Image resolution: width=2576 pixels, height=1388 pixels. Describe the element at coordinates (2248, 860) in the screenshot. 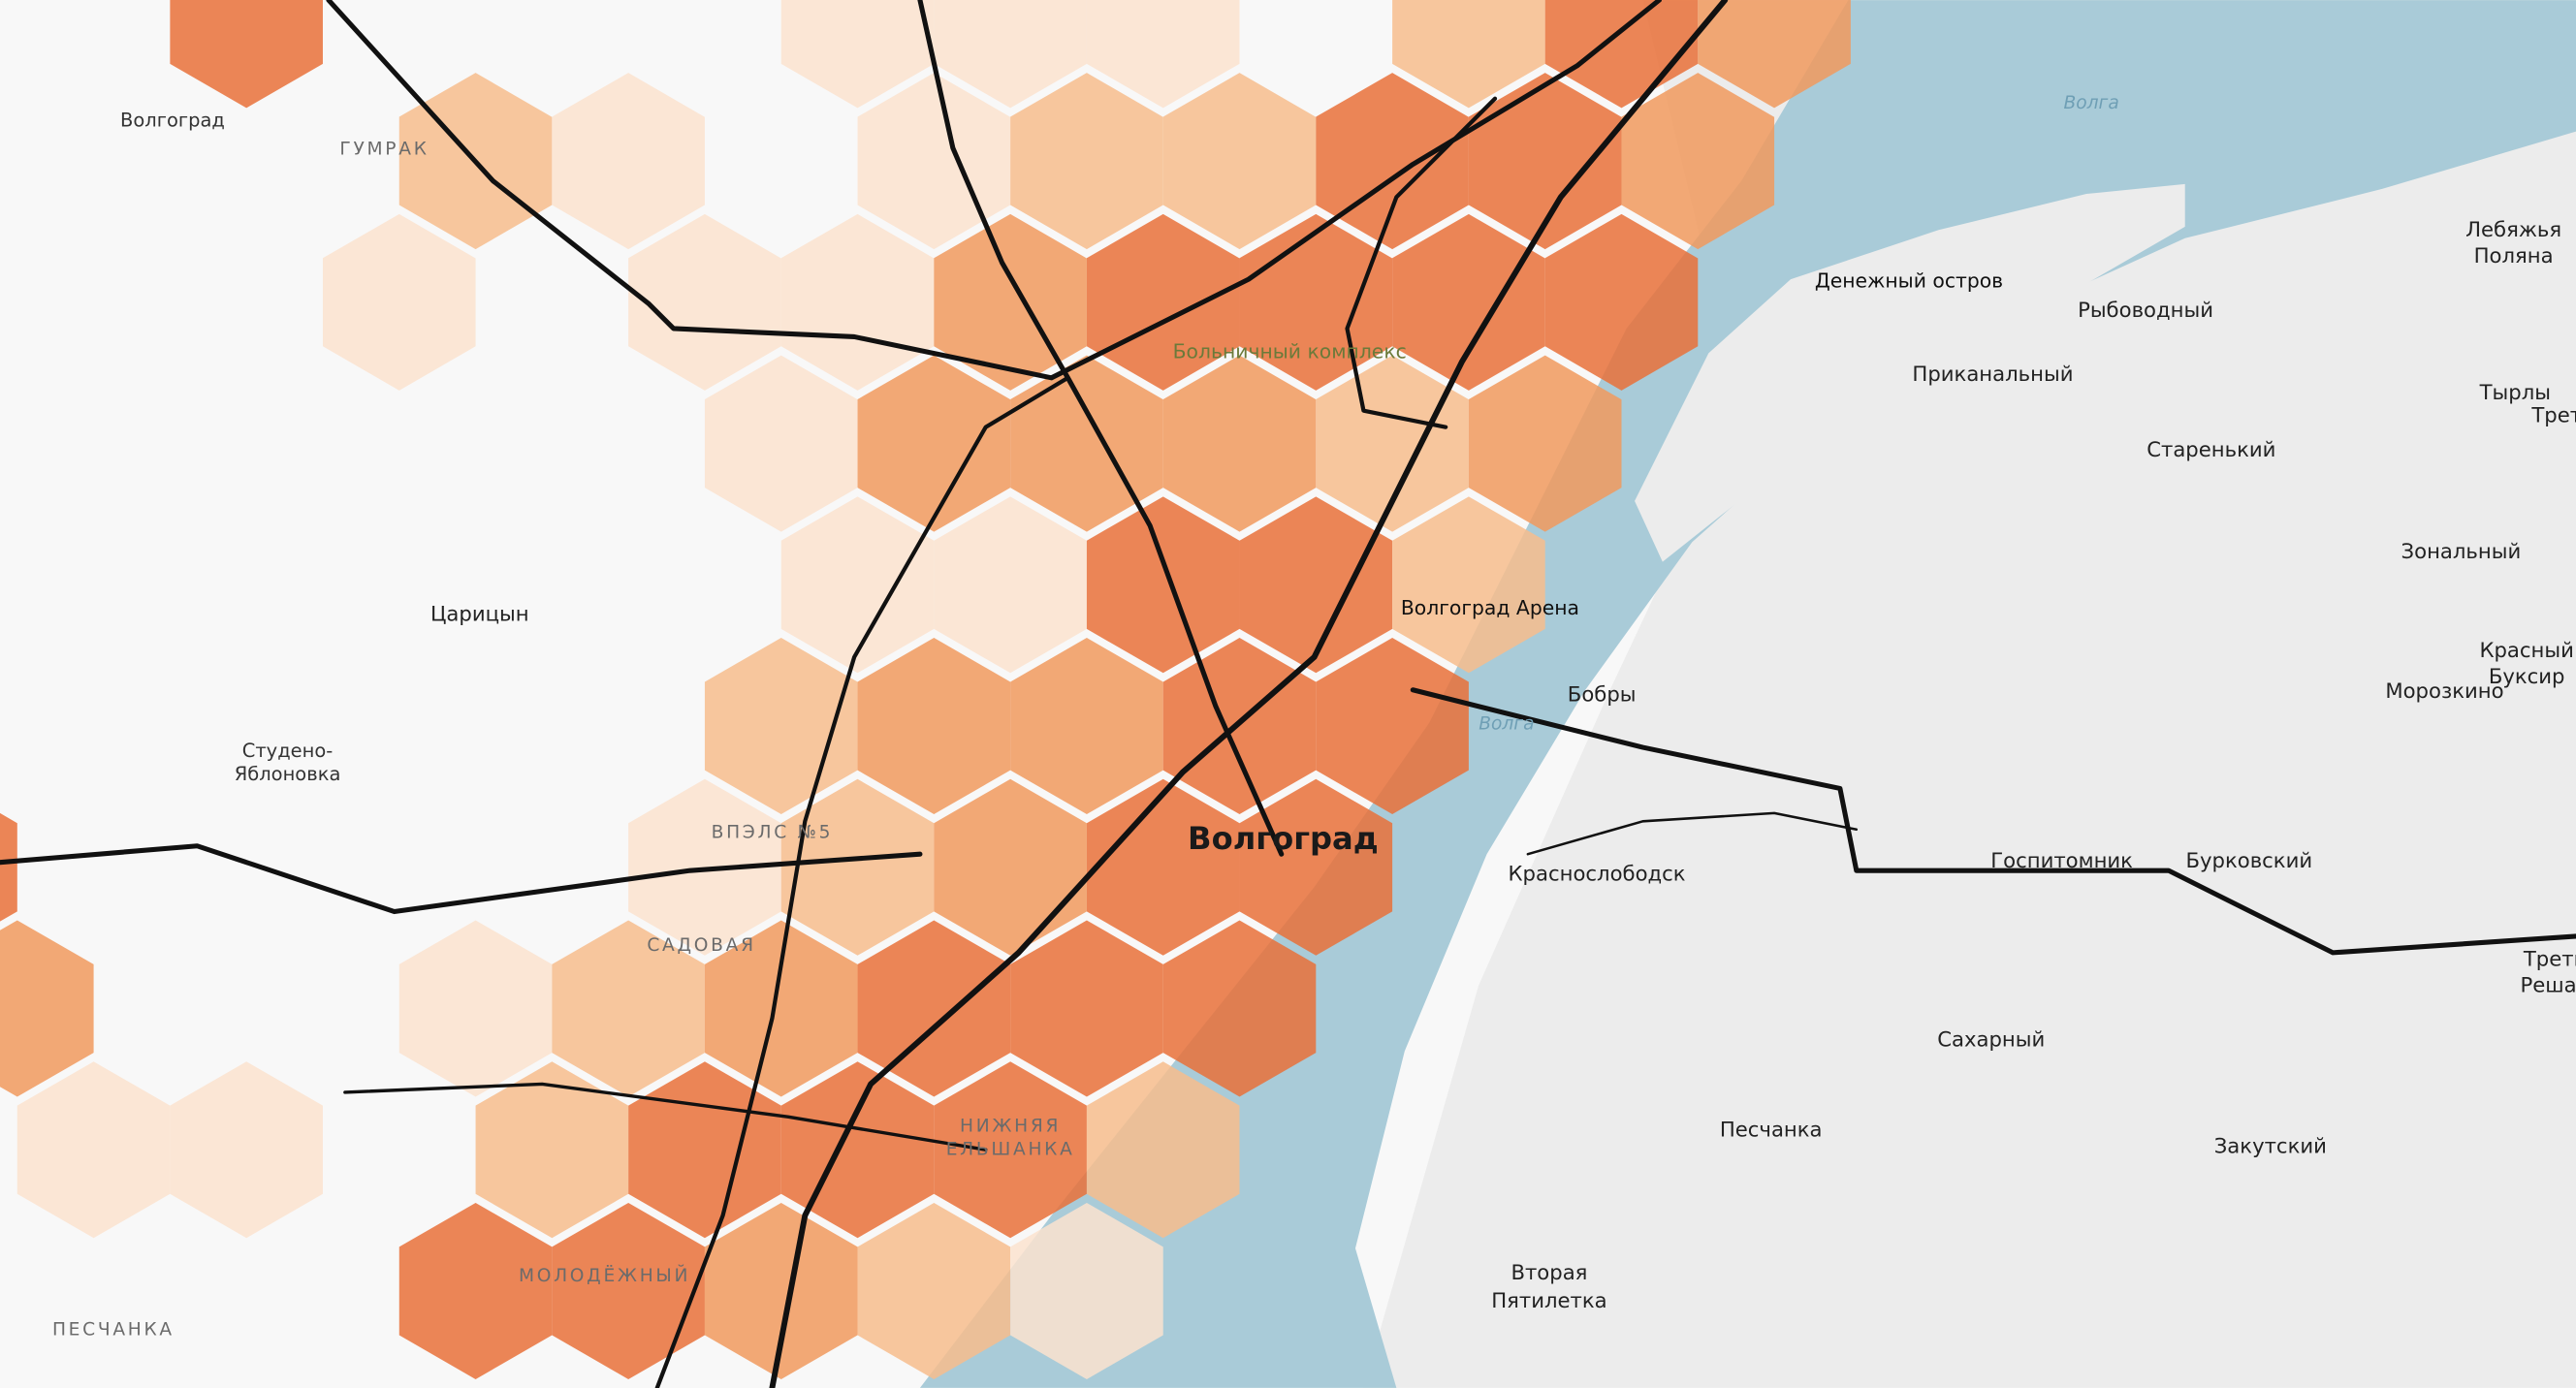

I see `place-label: Бурковский` at that location.